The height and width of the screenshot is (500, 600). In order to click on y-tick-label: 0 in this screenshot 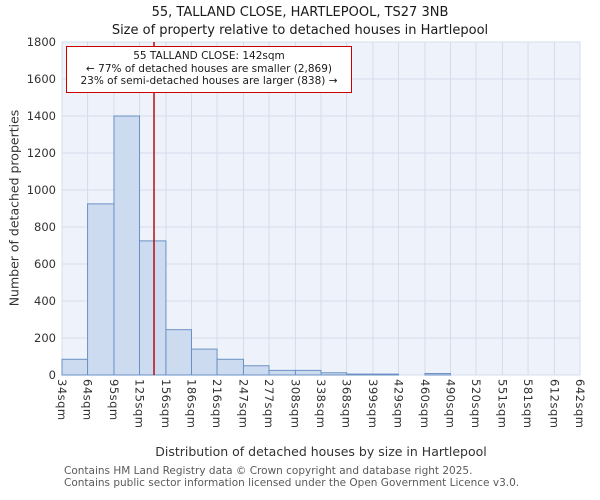, I will do `click(52, 375)`.